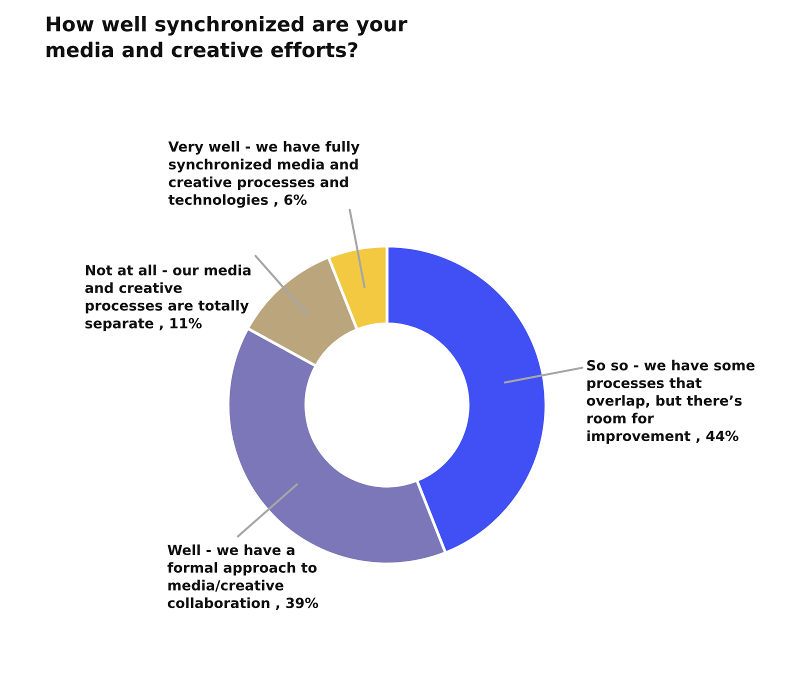  Describe the element at coordinates (264, 174) in the screenshot. I see `slice-label: Very well - we have fully synchronized media and creative processes and technologies , 6%` at that location.